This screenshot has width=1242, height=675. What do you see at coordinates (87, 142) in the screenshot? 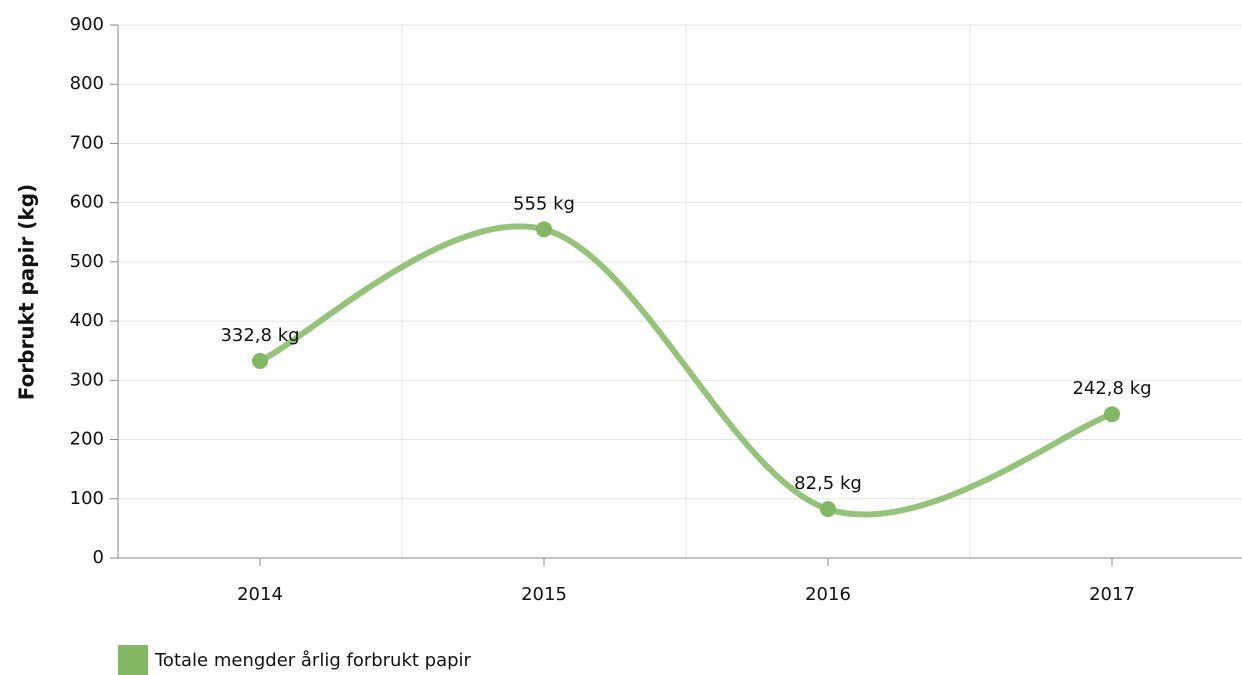
I see `y-tick-label: 700` at bounding box center [87, 142].